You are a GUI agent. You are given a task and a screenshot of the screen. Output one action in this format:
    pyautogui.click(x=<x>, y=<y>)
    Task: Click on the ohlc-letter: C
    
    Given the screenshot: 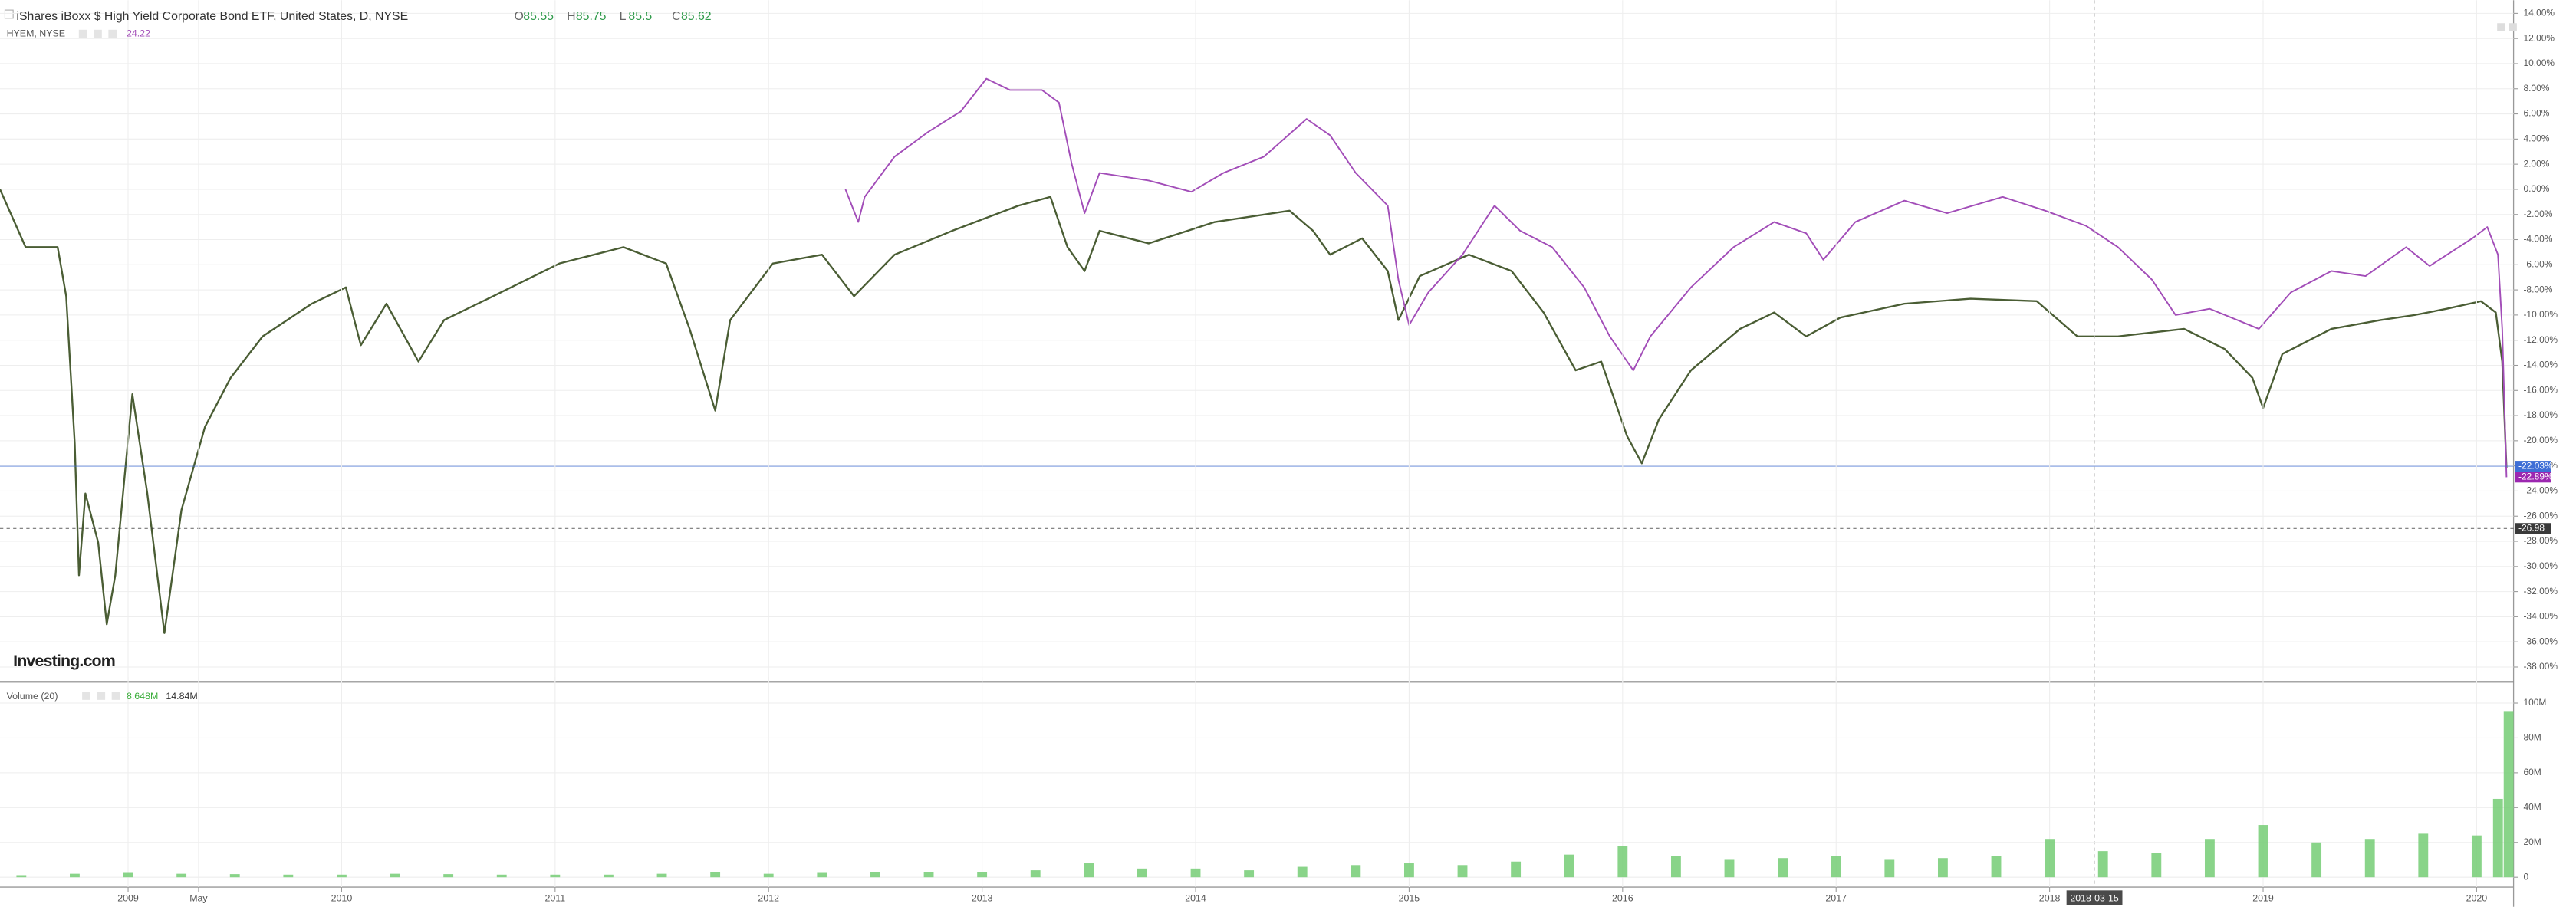 What is the action you would take?
    pyautogui.click(x=676, y=16)
    